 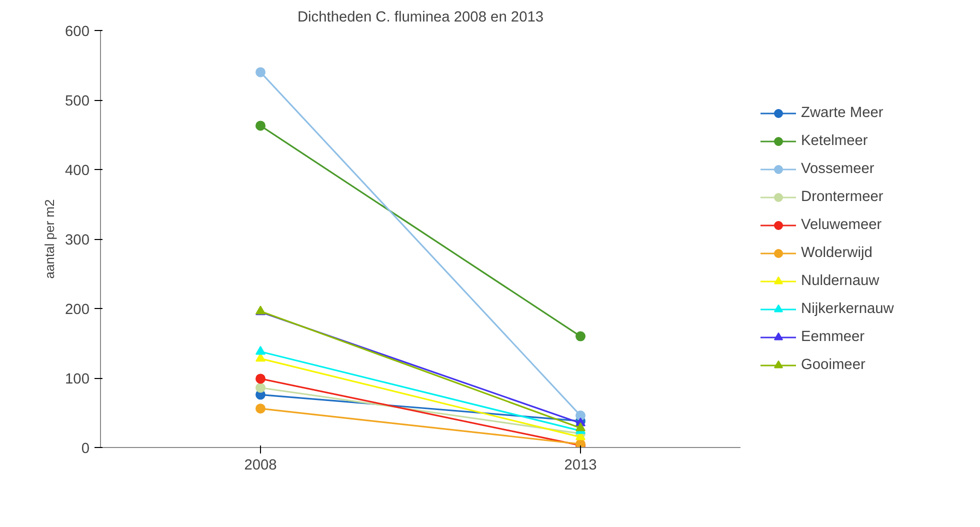 What do you see at coordinates (77, 310) in the screenshot?
I see `y-tick-label: 200` at bounding box center [77, 310].